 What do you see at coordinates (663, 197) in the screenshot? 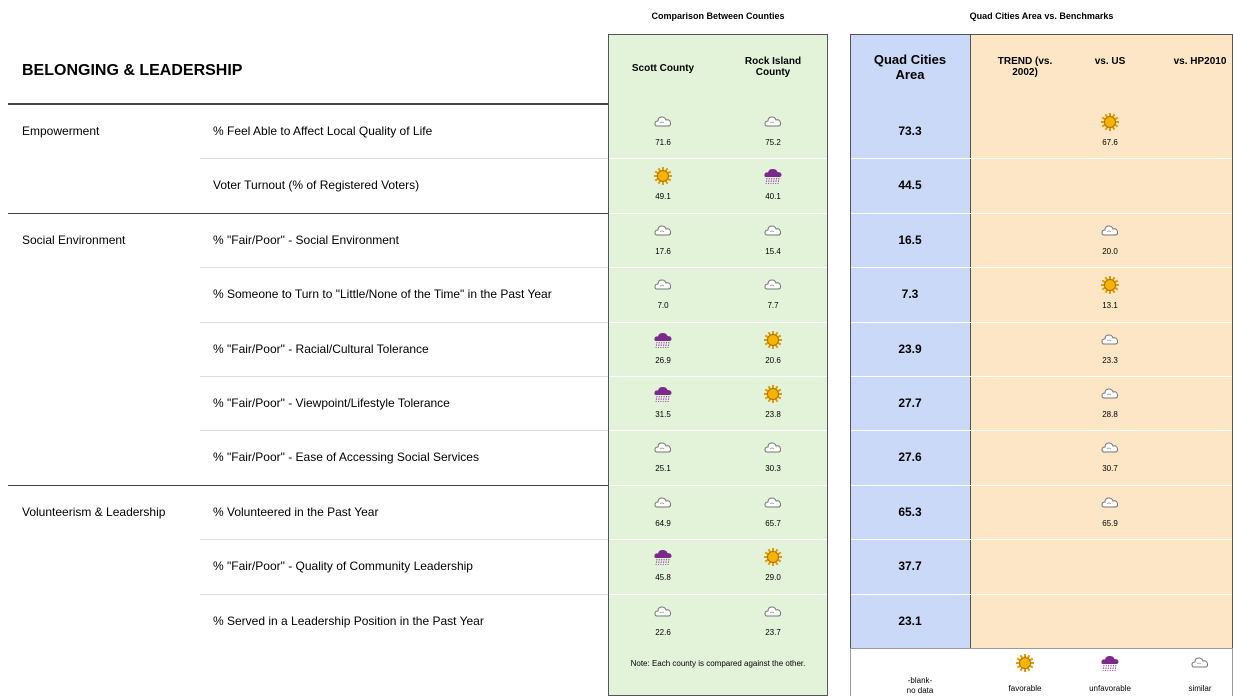
I see `cell-value: 49.1` at bounding box center [663, 197].